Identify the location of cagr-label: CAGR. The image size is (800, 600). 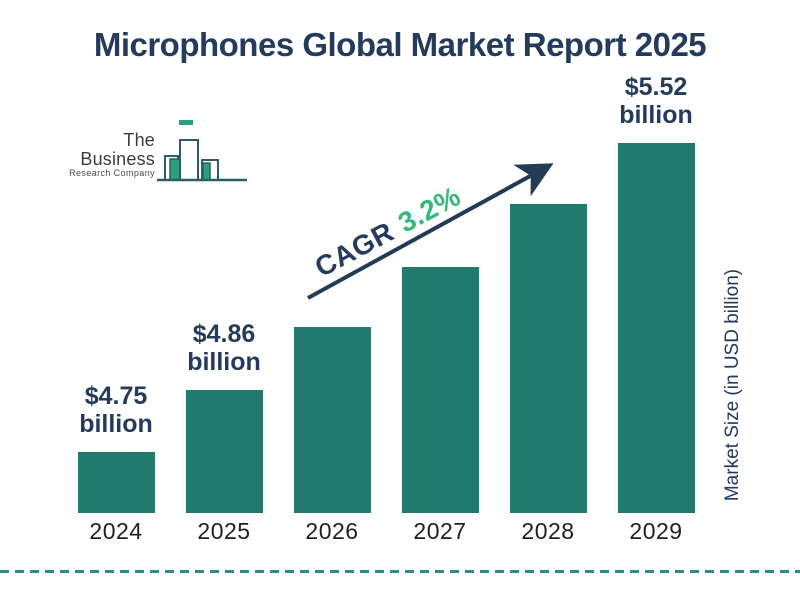
(354, 249).